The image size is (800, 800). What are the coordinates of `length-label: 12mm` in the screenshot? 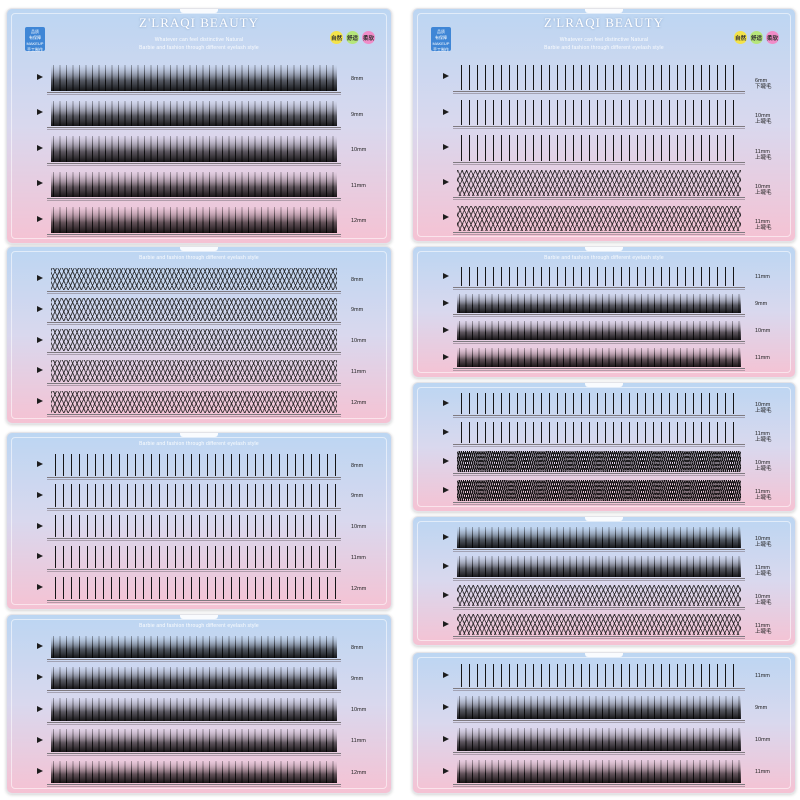 It's located at (363, 773).